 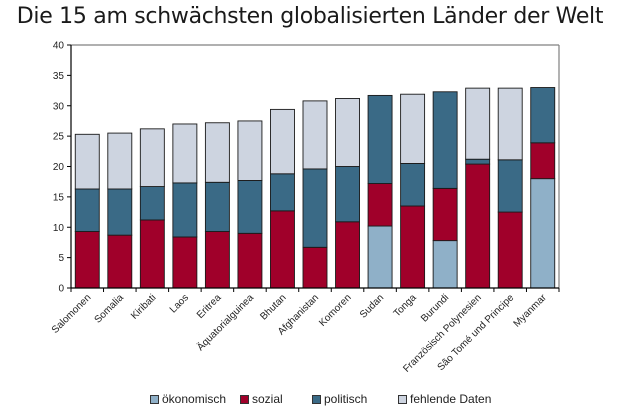 I want to click on legend-label: sozial, so click(x=267, y=399).